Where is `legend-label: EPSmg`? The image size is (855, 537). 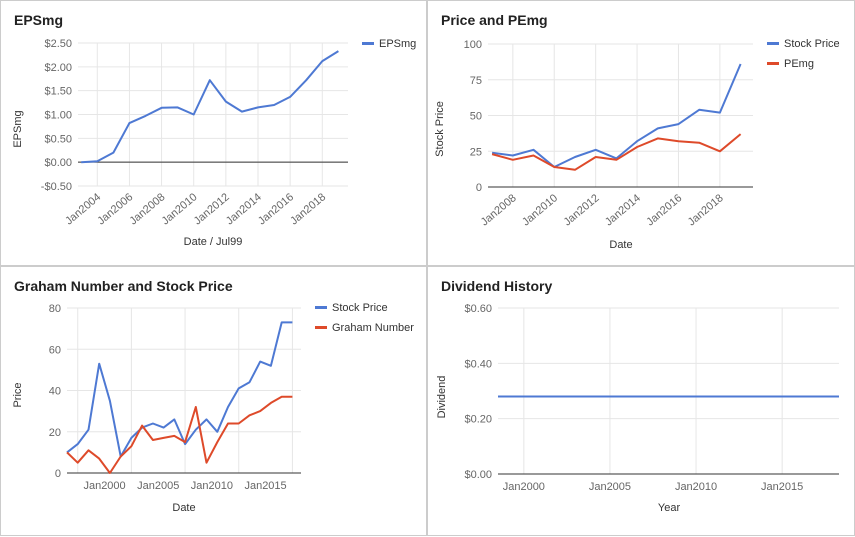 legend-label: EPSmg is located at coordinates (397, 44).